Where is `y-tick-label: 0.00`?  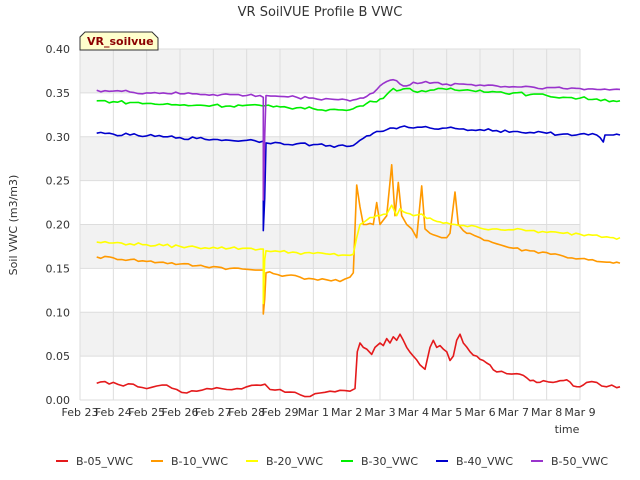 y-tick-label: 0.00 is located at coordinates (58, 400).